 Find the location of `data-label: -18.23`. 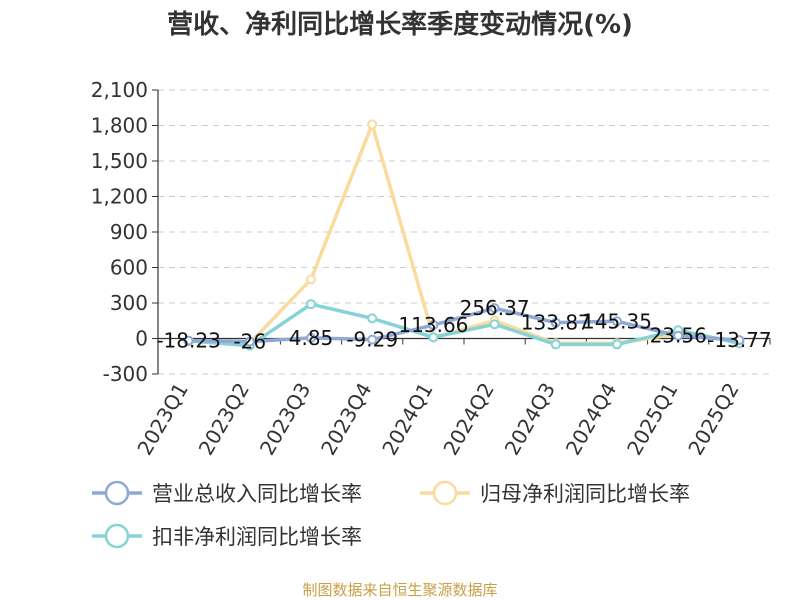

data-label: -18.23 is located at coordinates (188, 341).